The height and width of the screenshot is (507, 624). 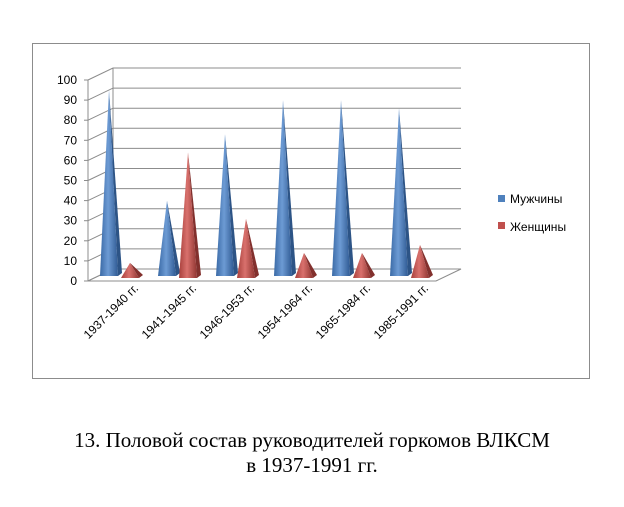 I want to click on legend-label-male: Мужчины, so click(x=536, y=199).